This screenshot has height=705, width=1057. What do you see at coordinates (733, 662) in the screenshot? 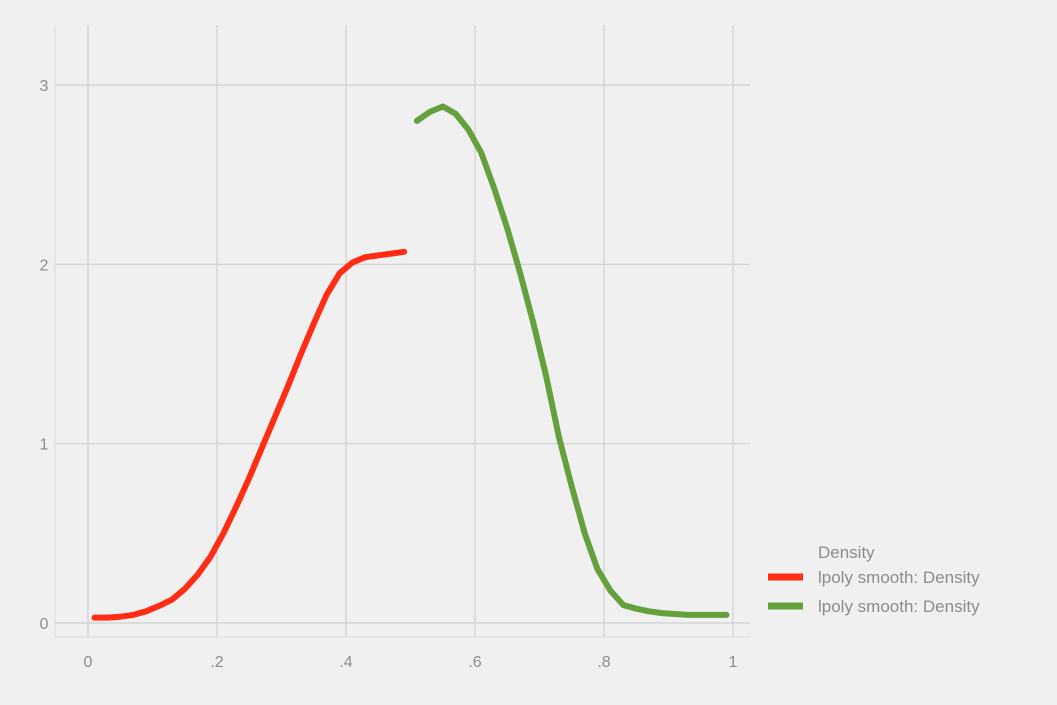
I see `x-tick-label: 1` at bounding box center [733, 662].